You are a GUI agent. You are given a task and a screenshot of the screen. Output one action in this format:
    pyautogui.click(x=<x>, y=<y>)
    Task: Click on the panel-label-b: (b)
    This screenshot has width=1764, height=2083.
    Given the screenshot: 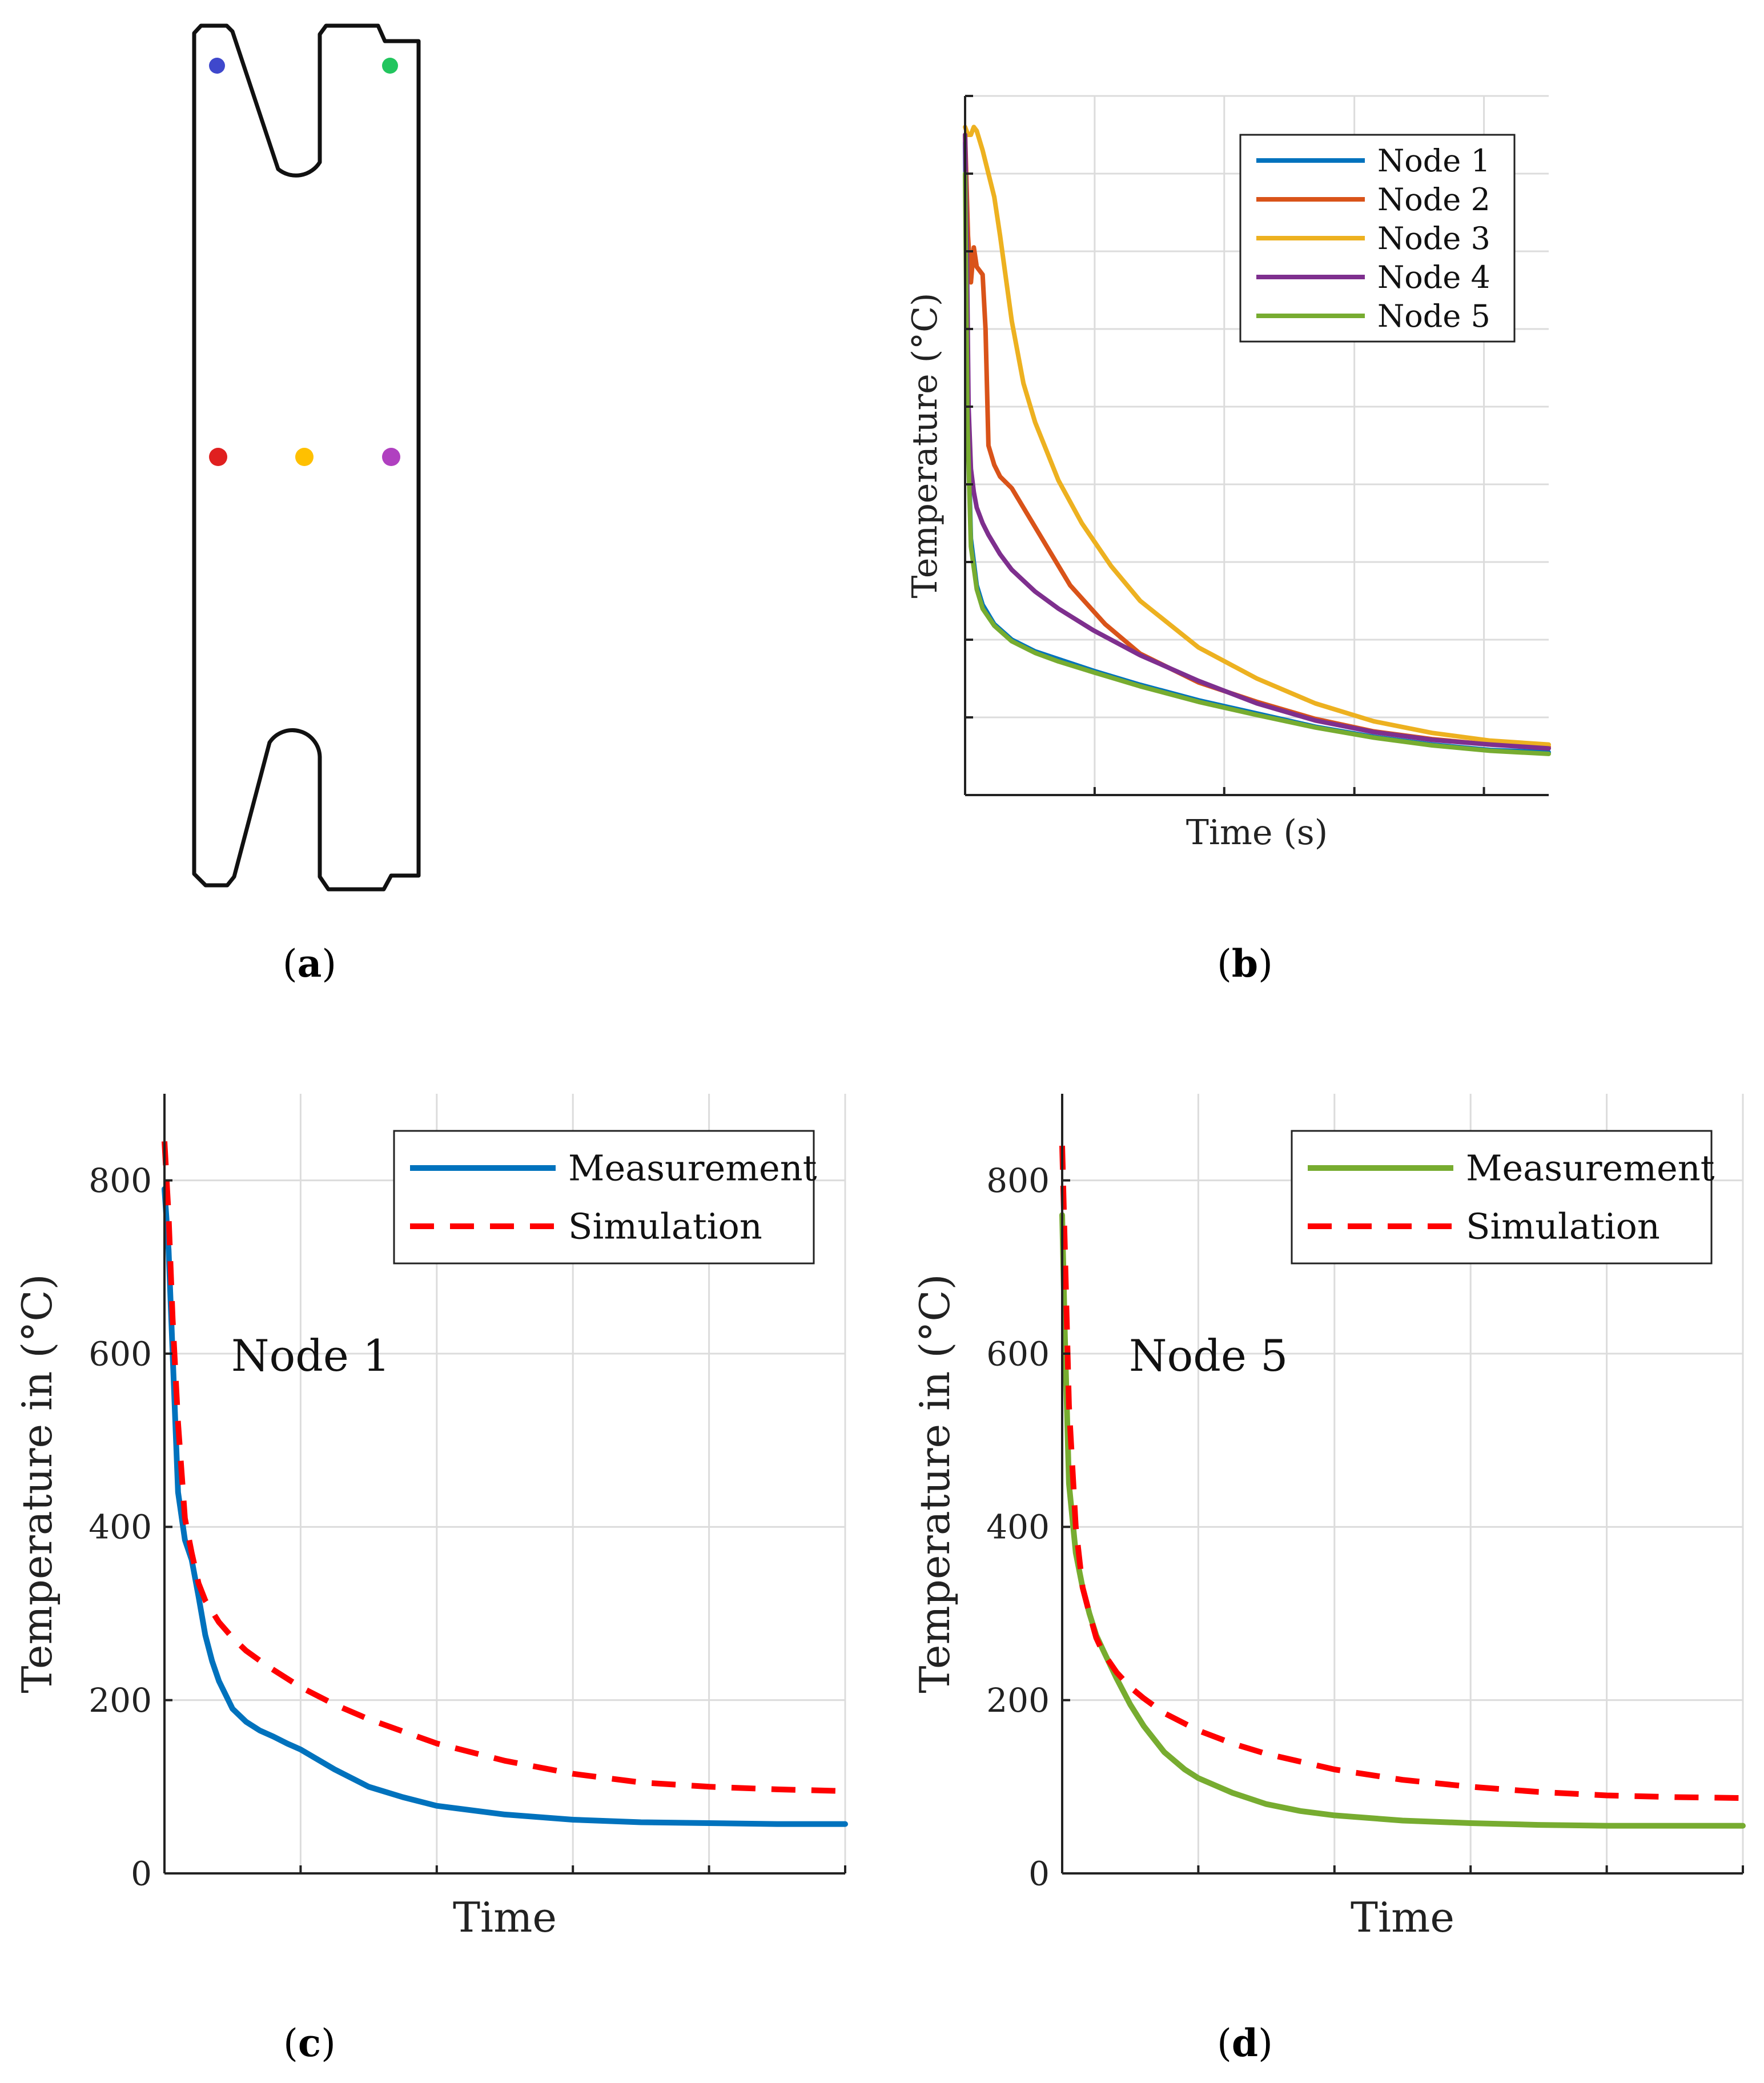 What is the action you would take?
    pyautogui.click(x=1245, y=963)
    